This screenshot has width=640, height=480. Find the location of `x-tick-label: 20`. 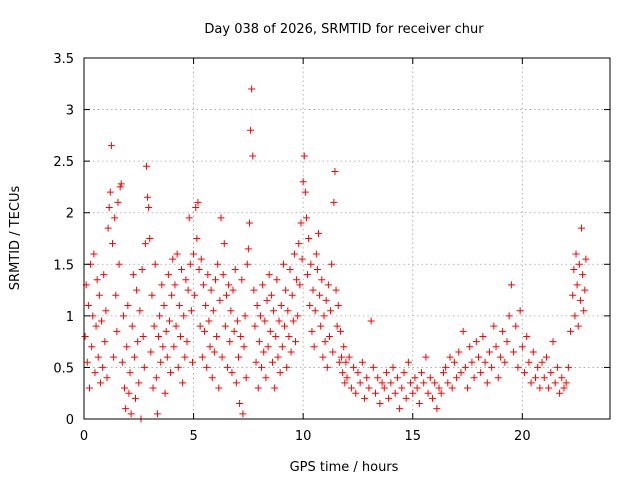

x-tick-label: 20 is located at coordinates (522, 436).